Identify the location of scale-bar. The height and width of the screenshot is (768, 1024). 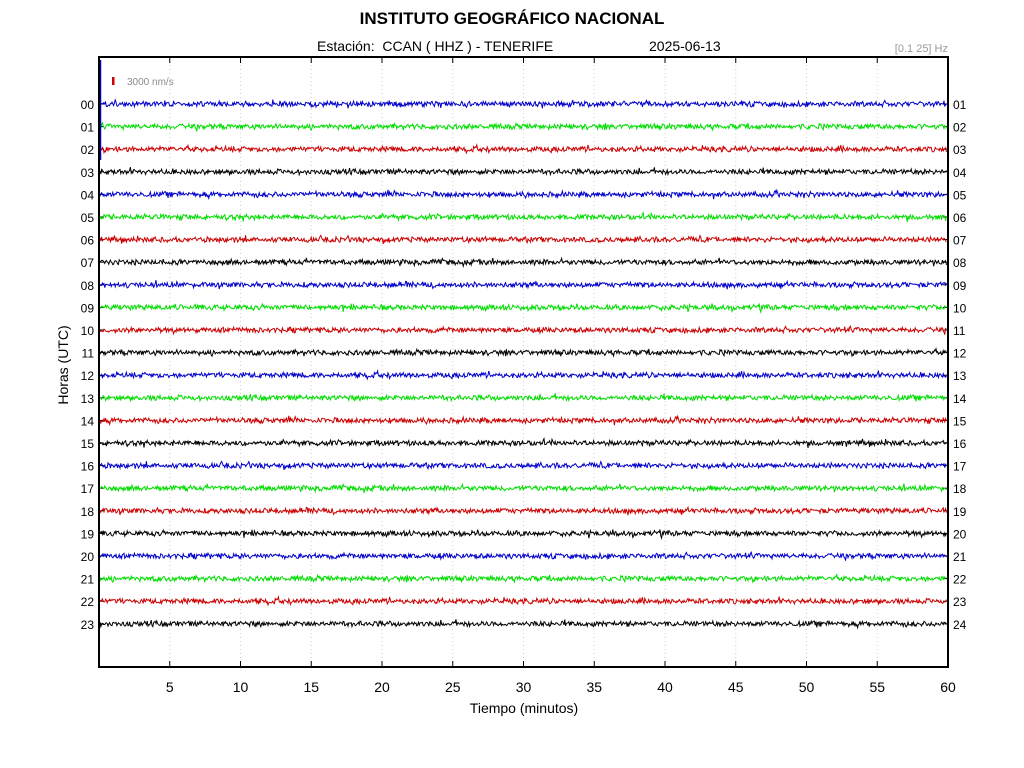
(113, 81).